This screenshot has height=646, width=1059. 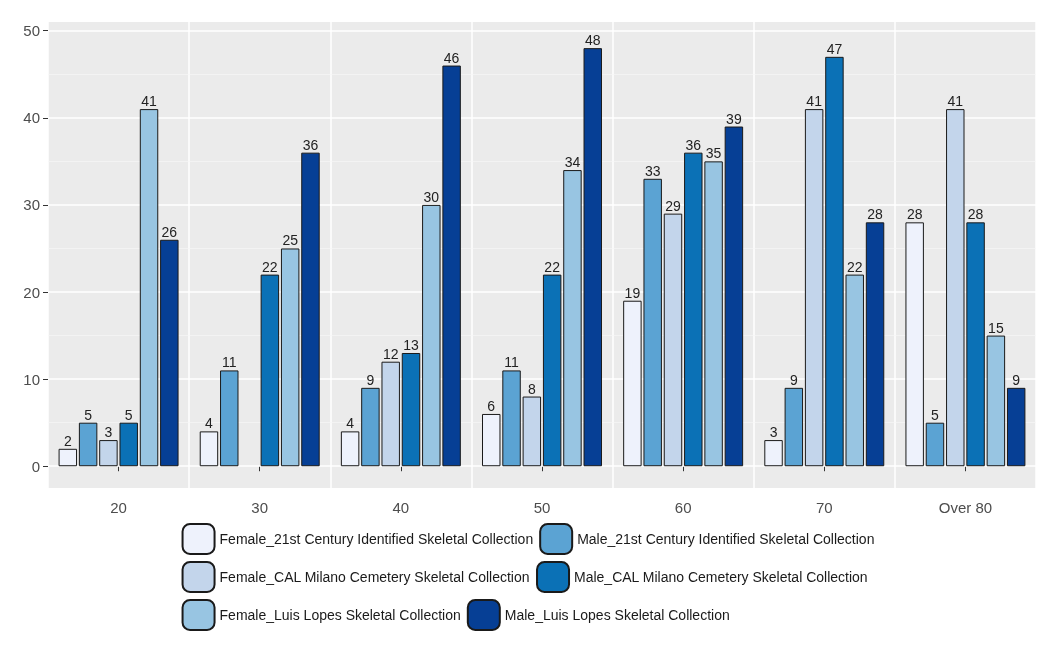 I want to click on y-tick-label: 10, so click(x=31, y=379).